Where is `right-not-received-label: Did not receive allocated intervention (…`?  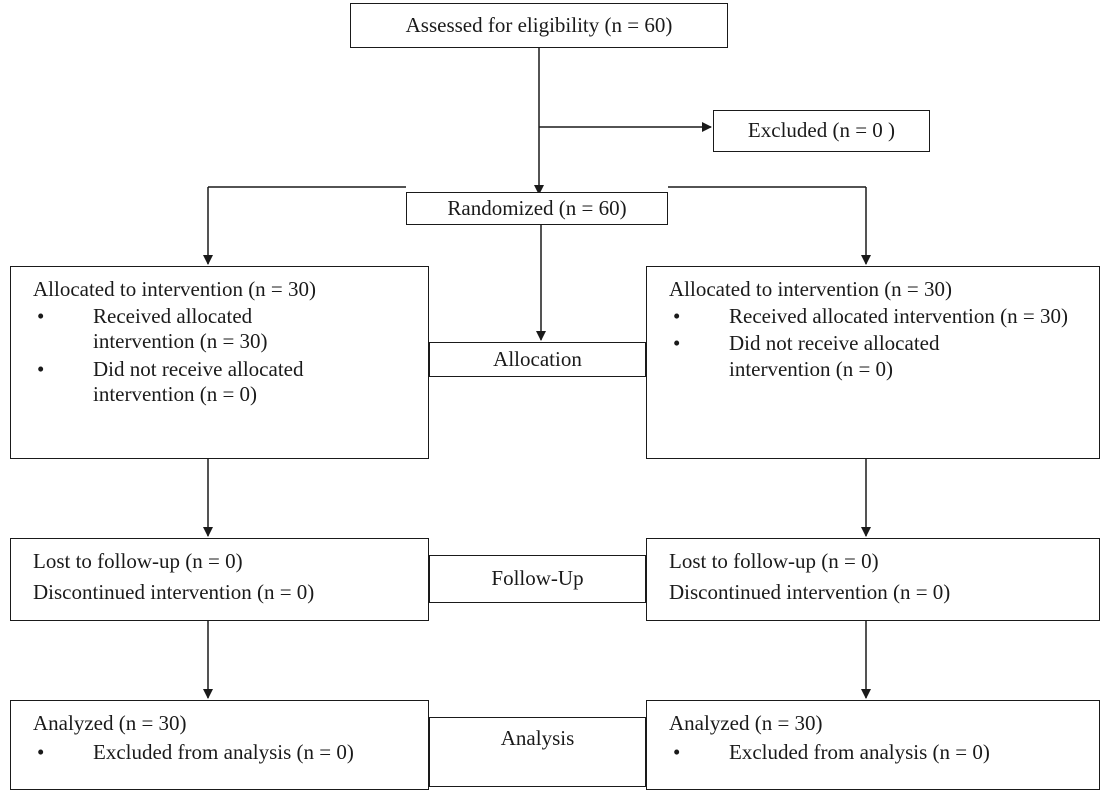
right-not-received-label: Did not receive allocated intervention (… is located at coordinates (834, 356).